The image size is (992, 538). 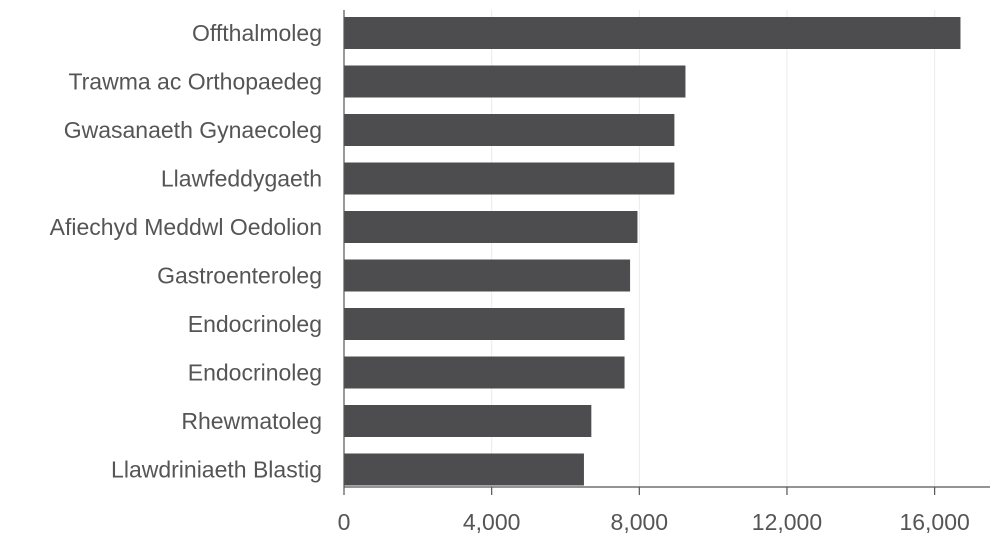 What do you see at coordinates (787, 522) in the screenshot?
I see `x-tick-label: 12,000` at bounding box center [787, 522].